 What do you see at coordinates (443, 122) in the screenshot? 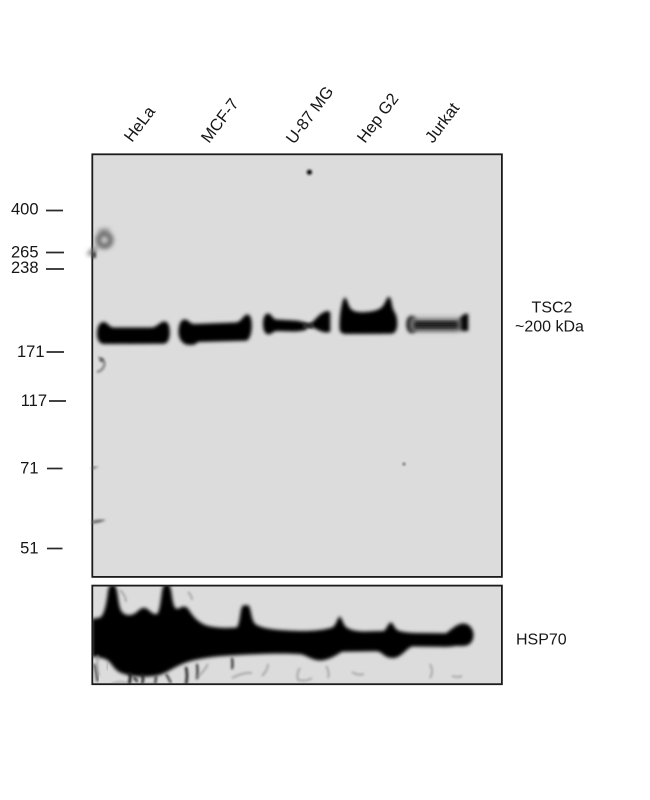
I see `svg-text: Jurkat` at bounding box center [443, 122].